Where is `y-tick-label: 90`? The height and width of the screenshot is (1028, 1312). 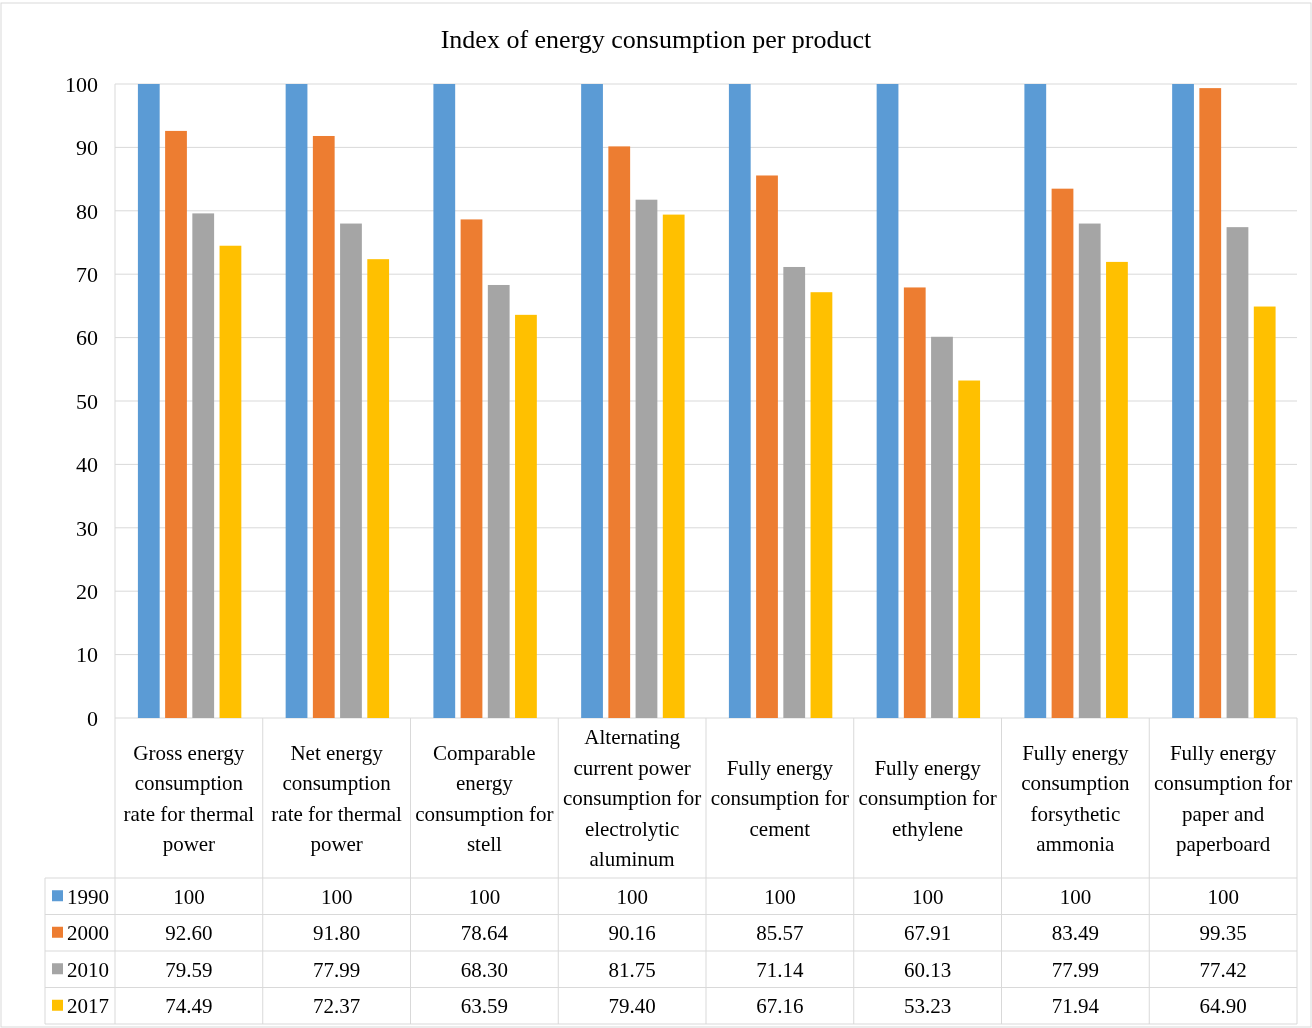 y-tick-label: 90 is located at coordinates (87, 148).